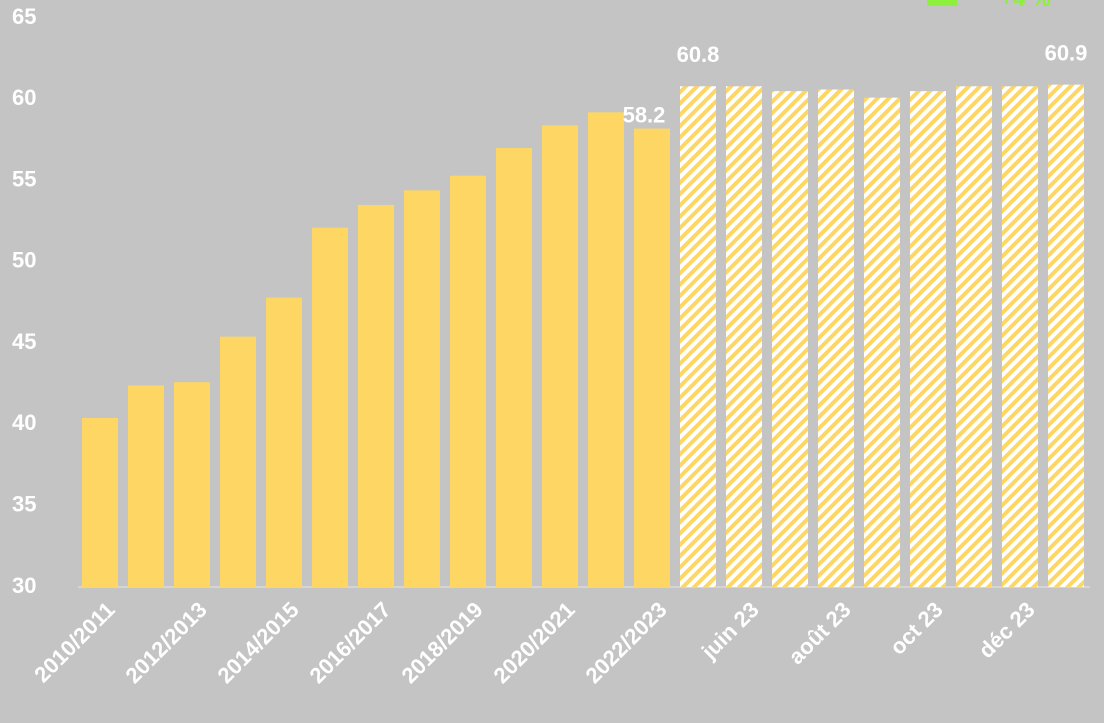 The width and height of the screenshot is (1104, 723). Describe the element at coordinates (1066, 52) in the screenshot. I see `value-label: 60.9` at that location.